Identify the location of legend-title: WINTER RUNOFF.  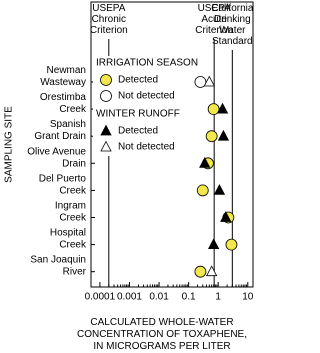
(138, 114).